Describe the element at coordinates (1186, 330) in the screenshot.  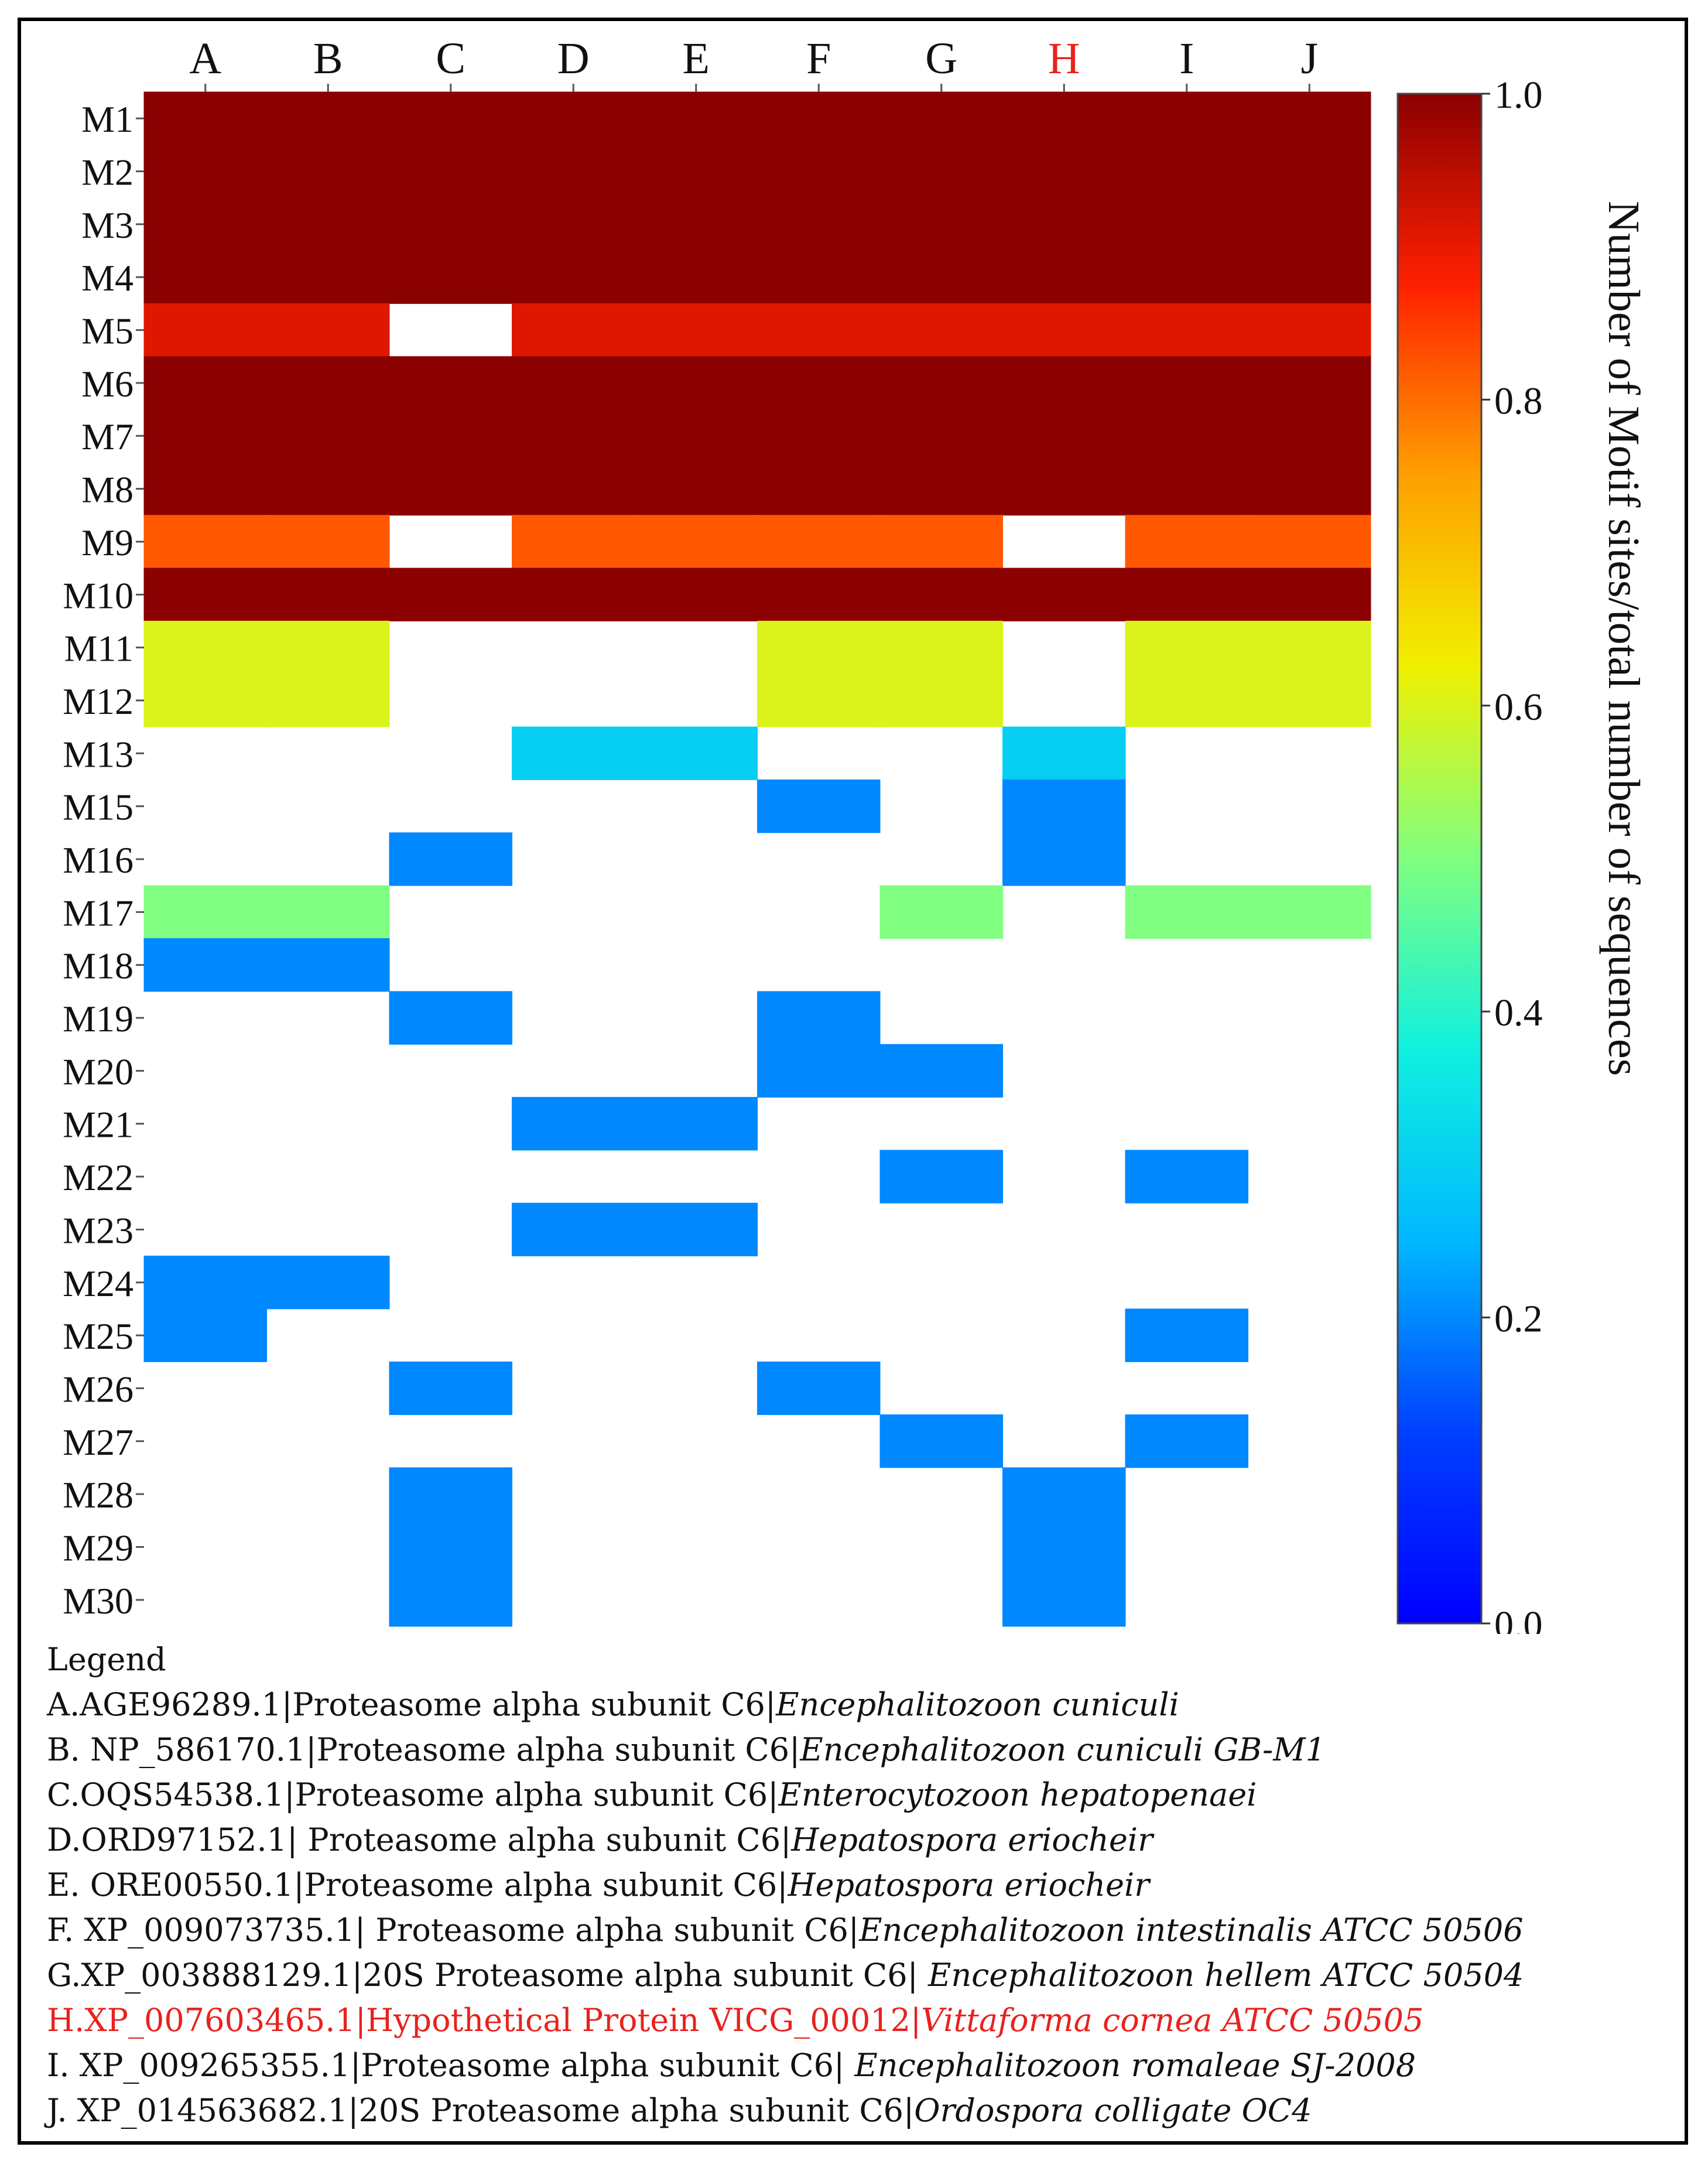
I see `heatmap-cell-M5-I` at that location.